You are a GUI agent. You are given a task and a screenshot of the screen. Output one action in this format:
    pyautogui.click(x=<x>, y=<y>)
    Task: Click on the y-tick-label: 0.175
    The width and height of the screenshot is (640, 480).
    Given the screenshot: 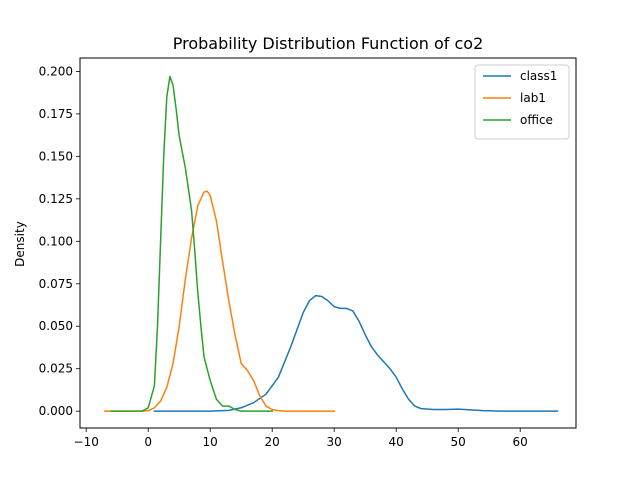 What is the action you would take?
    pyautogui.click(x=56, y=114)
    